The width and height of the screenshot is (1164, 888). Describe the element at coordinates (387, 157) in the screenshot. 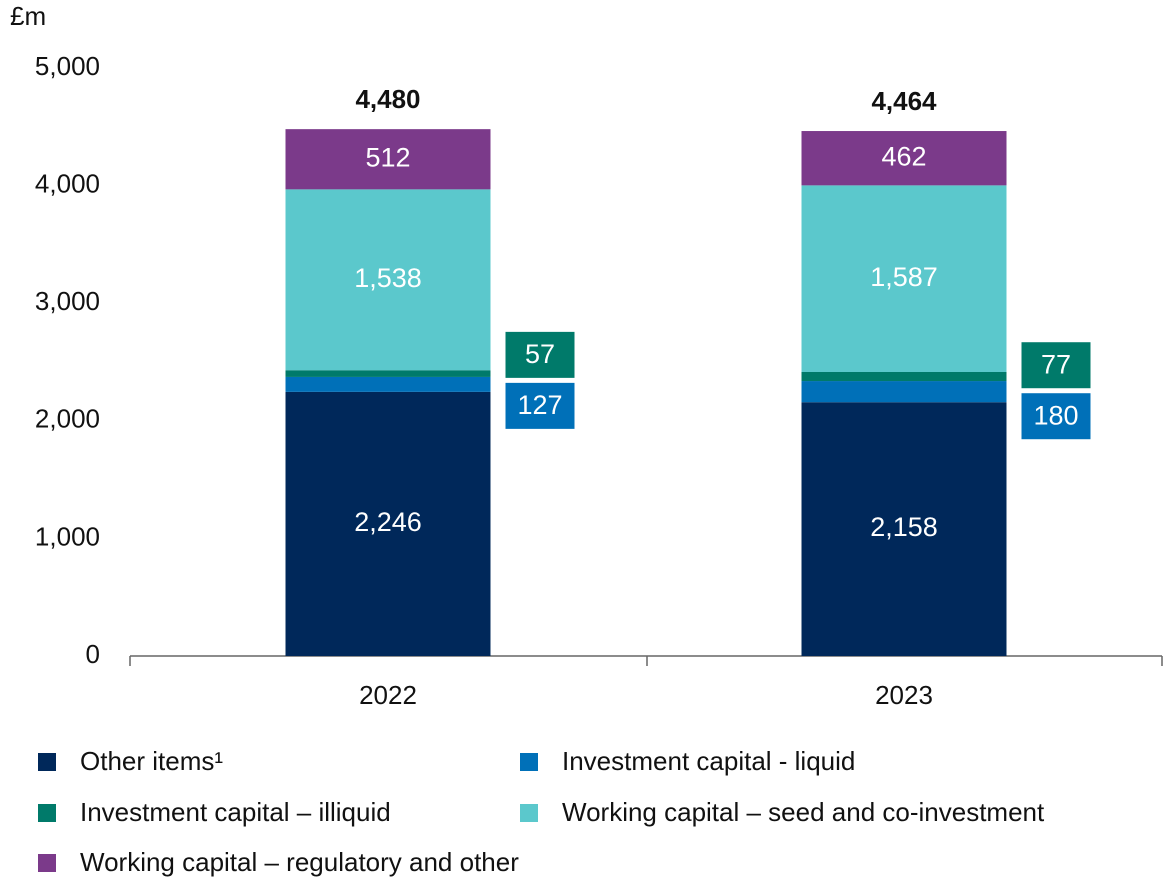

I see `value-label: 512` at that location.